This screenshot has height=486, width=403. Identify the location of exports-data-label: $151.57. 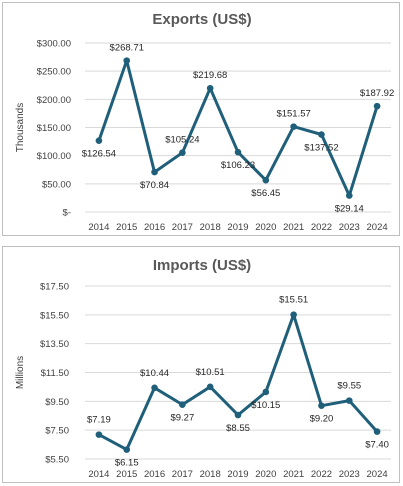
(293, 114).